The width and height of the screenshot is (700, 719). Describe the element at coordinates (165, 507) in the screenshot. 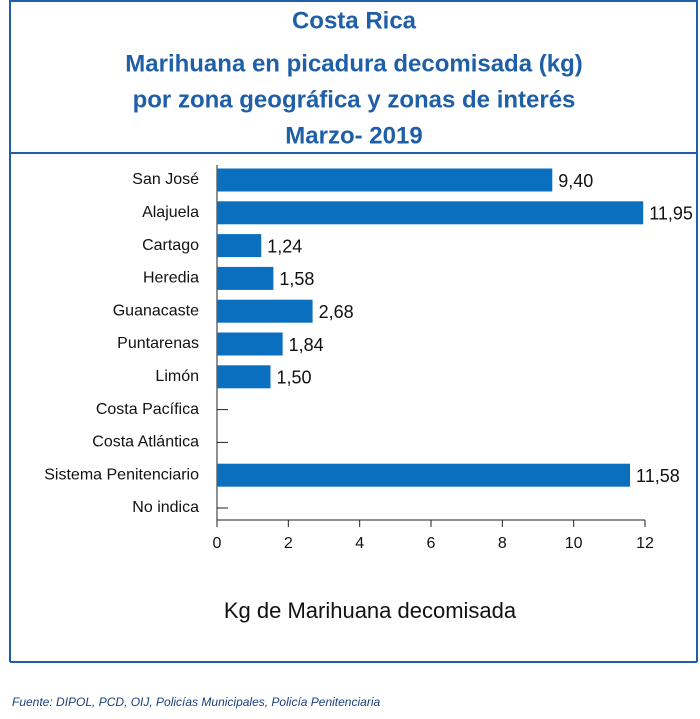

I see `y-tick-label: No indica` at that location.